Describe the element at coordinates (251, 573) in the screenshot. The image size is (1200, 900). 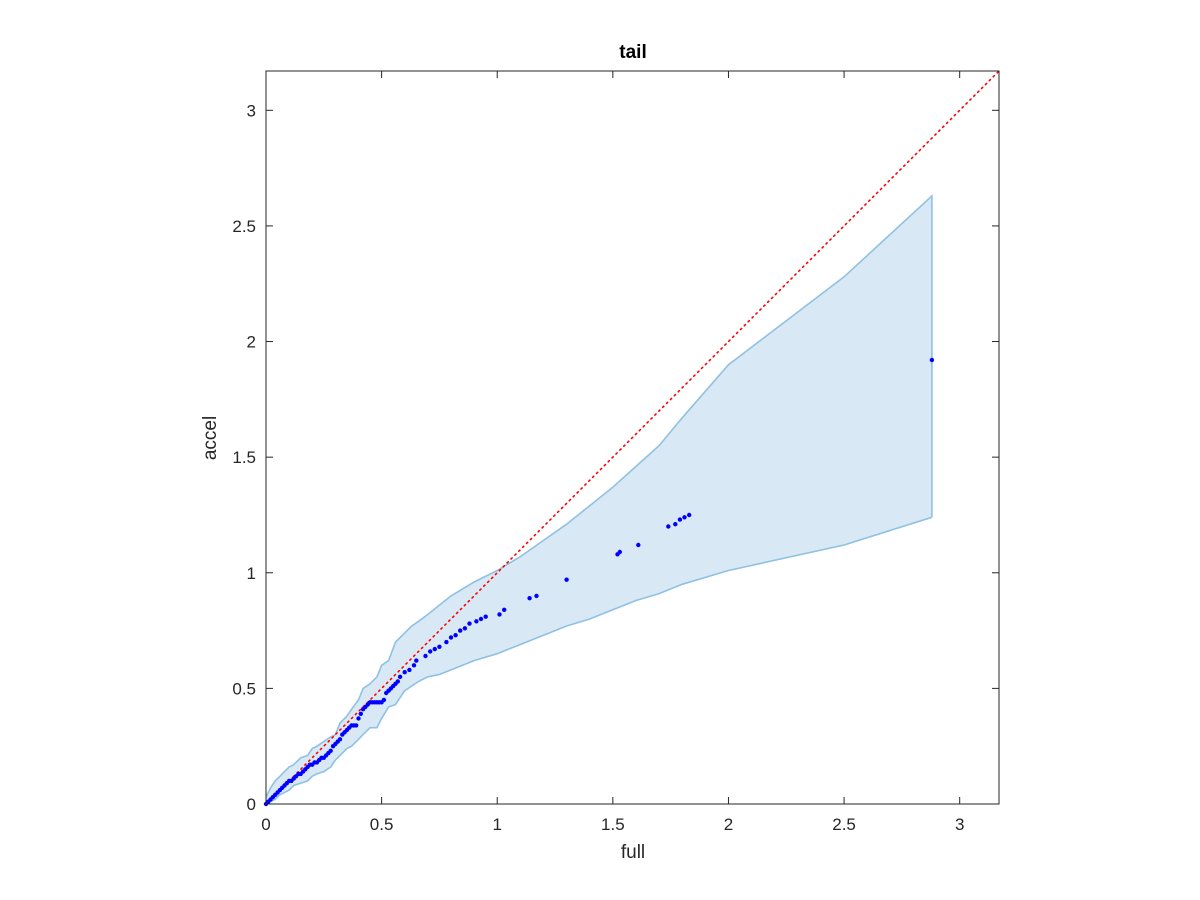
I see `y-tick-label: 1` at that location.